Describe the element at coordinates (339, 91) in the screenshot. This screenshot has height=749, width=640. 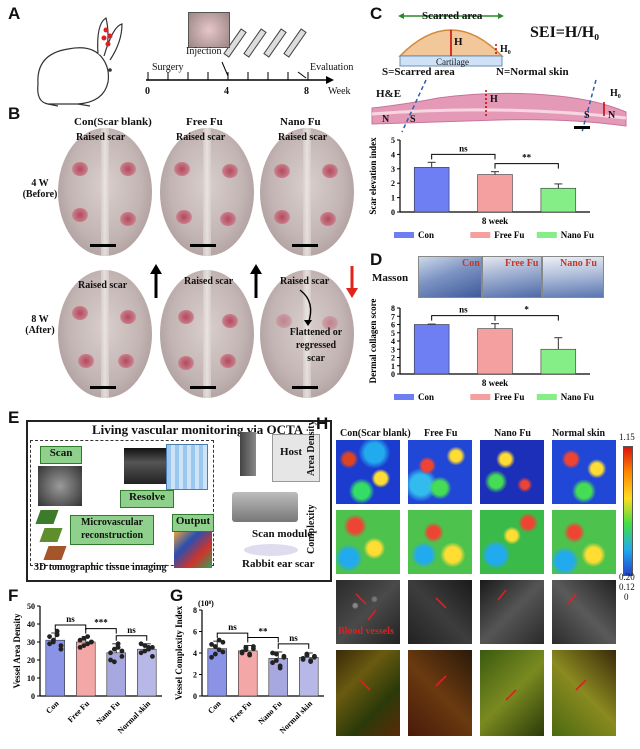
I see `week-label: Week` at that location.